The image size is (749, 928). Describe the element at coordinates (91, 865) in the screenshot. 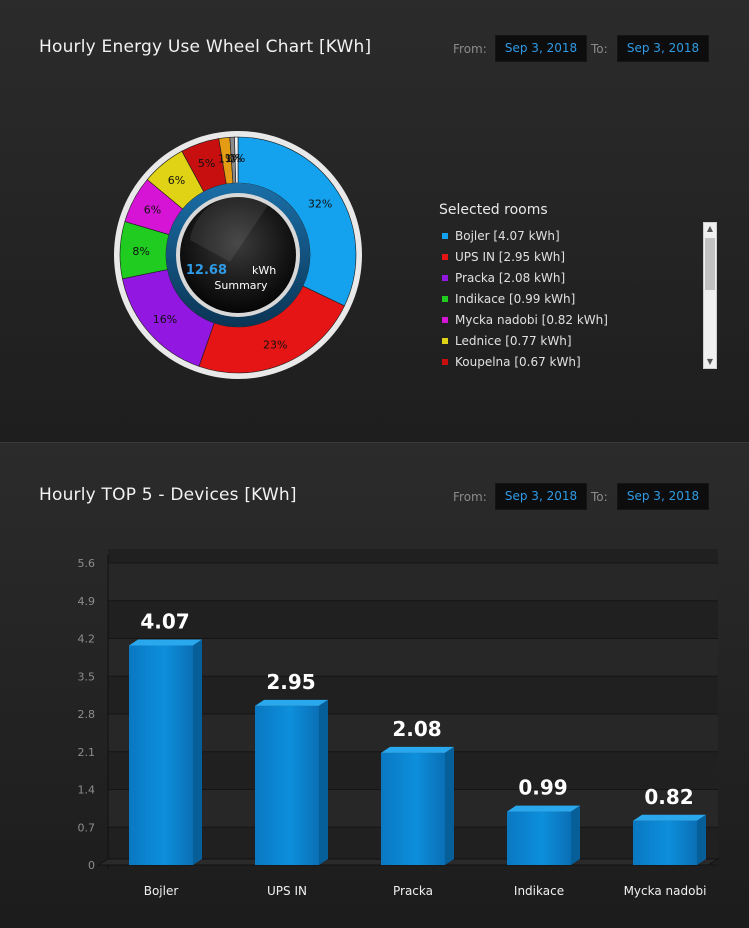

I see `y-tick-label: 0` at that location.